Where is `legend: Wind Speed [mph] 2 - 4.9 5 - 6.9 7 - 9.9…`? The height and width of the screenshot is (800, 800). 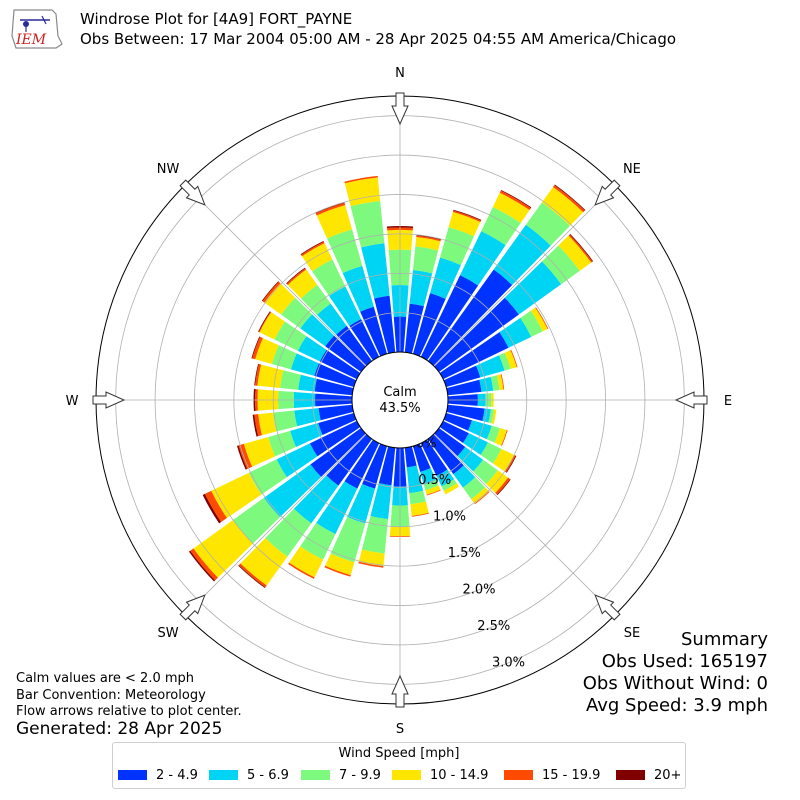 legend: Wind Speed [mph] 2 - 4.9 5 - 6.9 7 - 9.9… is located at coordinates (399, 765).